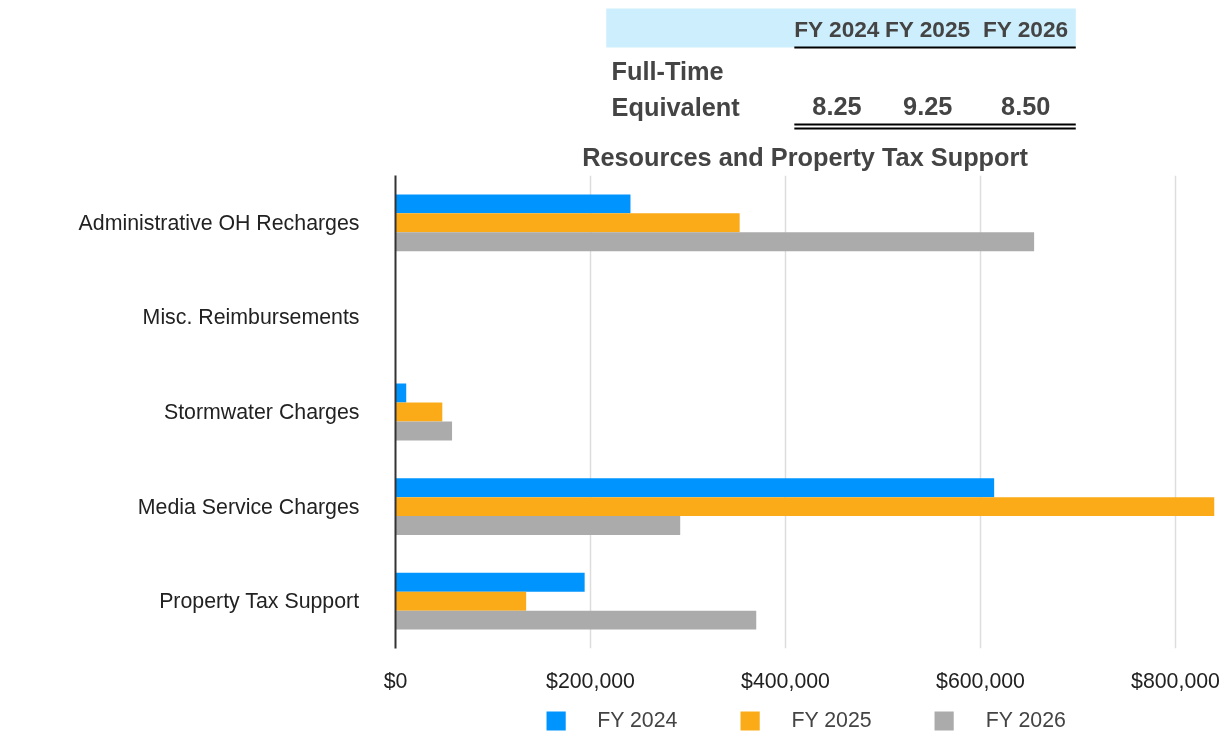  What do you see at coordinates (927, 28) in the screenshot?
I see `category-label: FY 2025` at bounding box center [927, 28].